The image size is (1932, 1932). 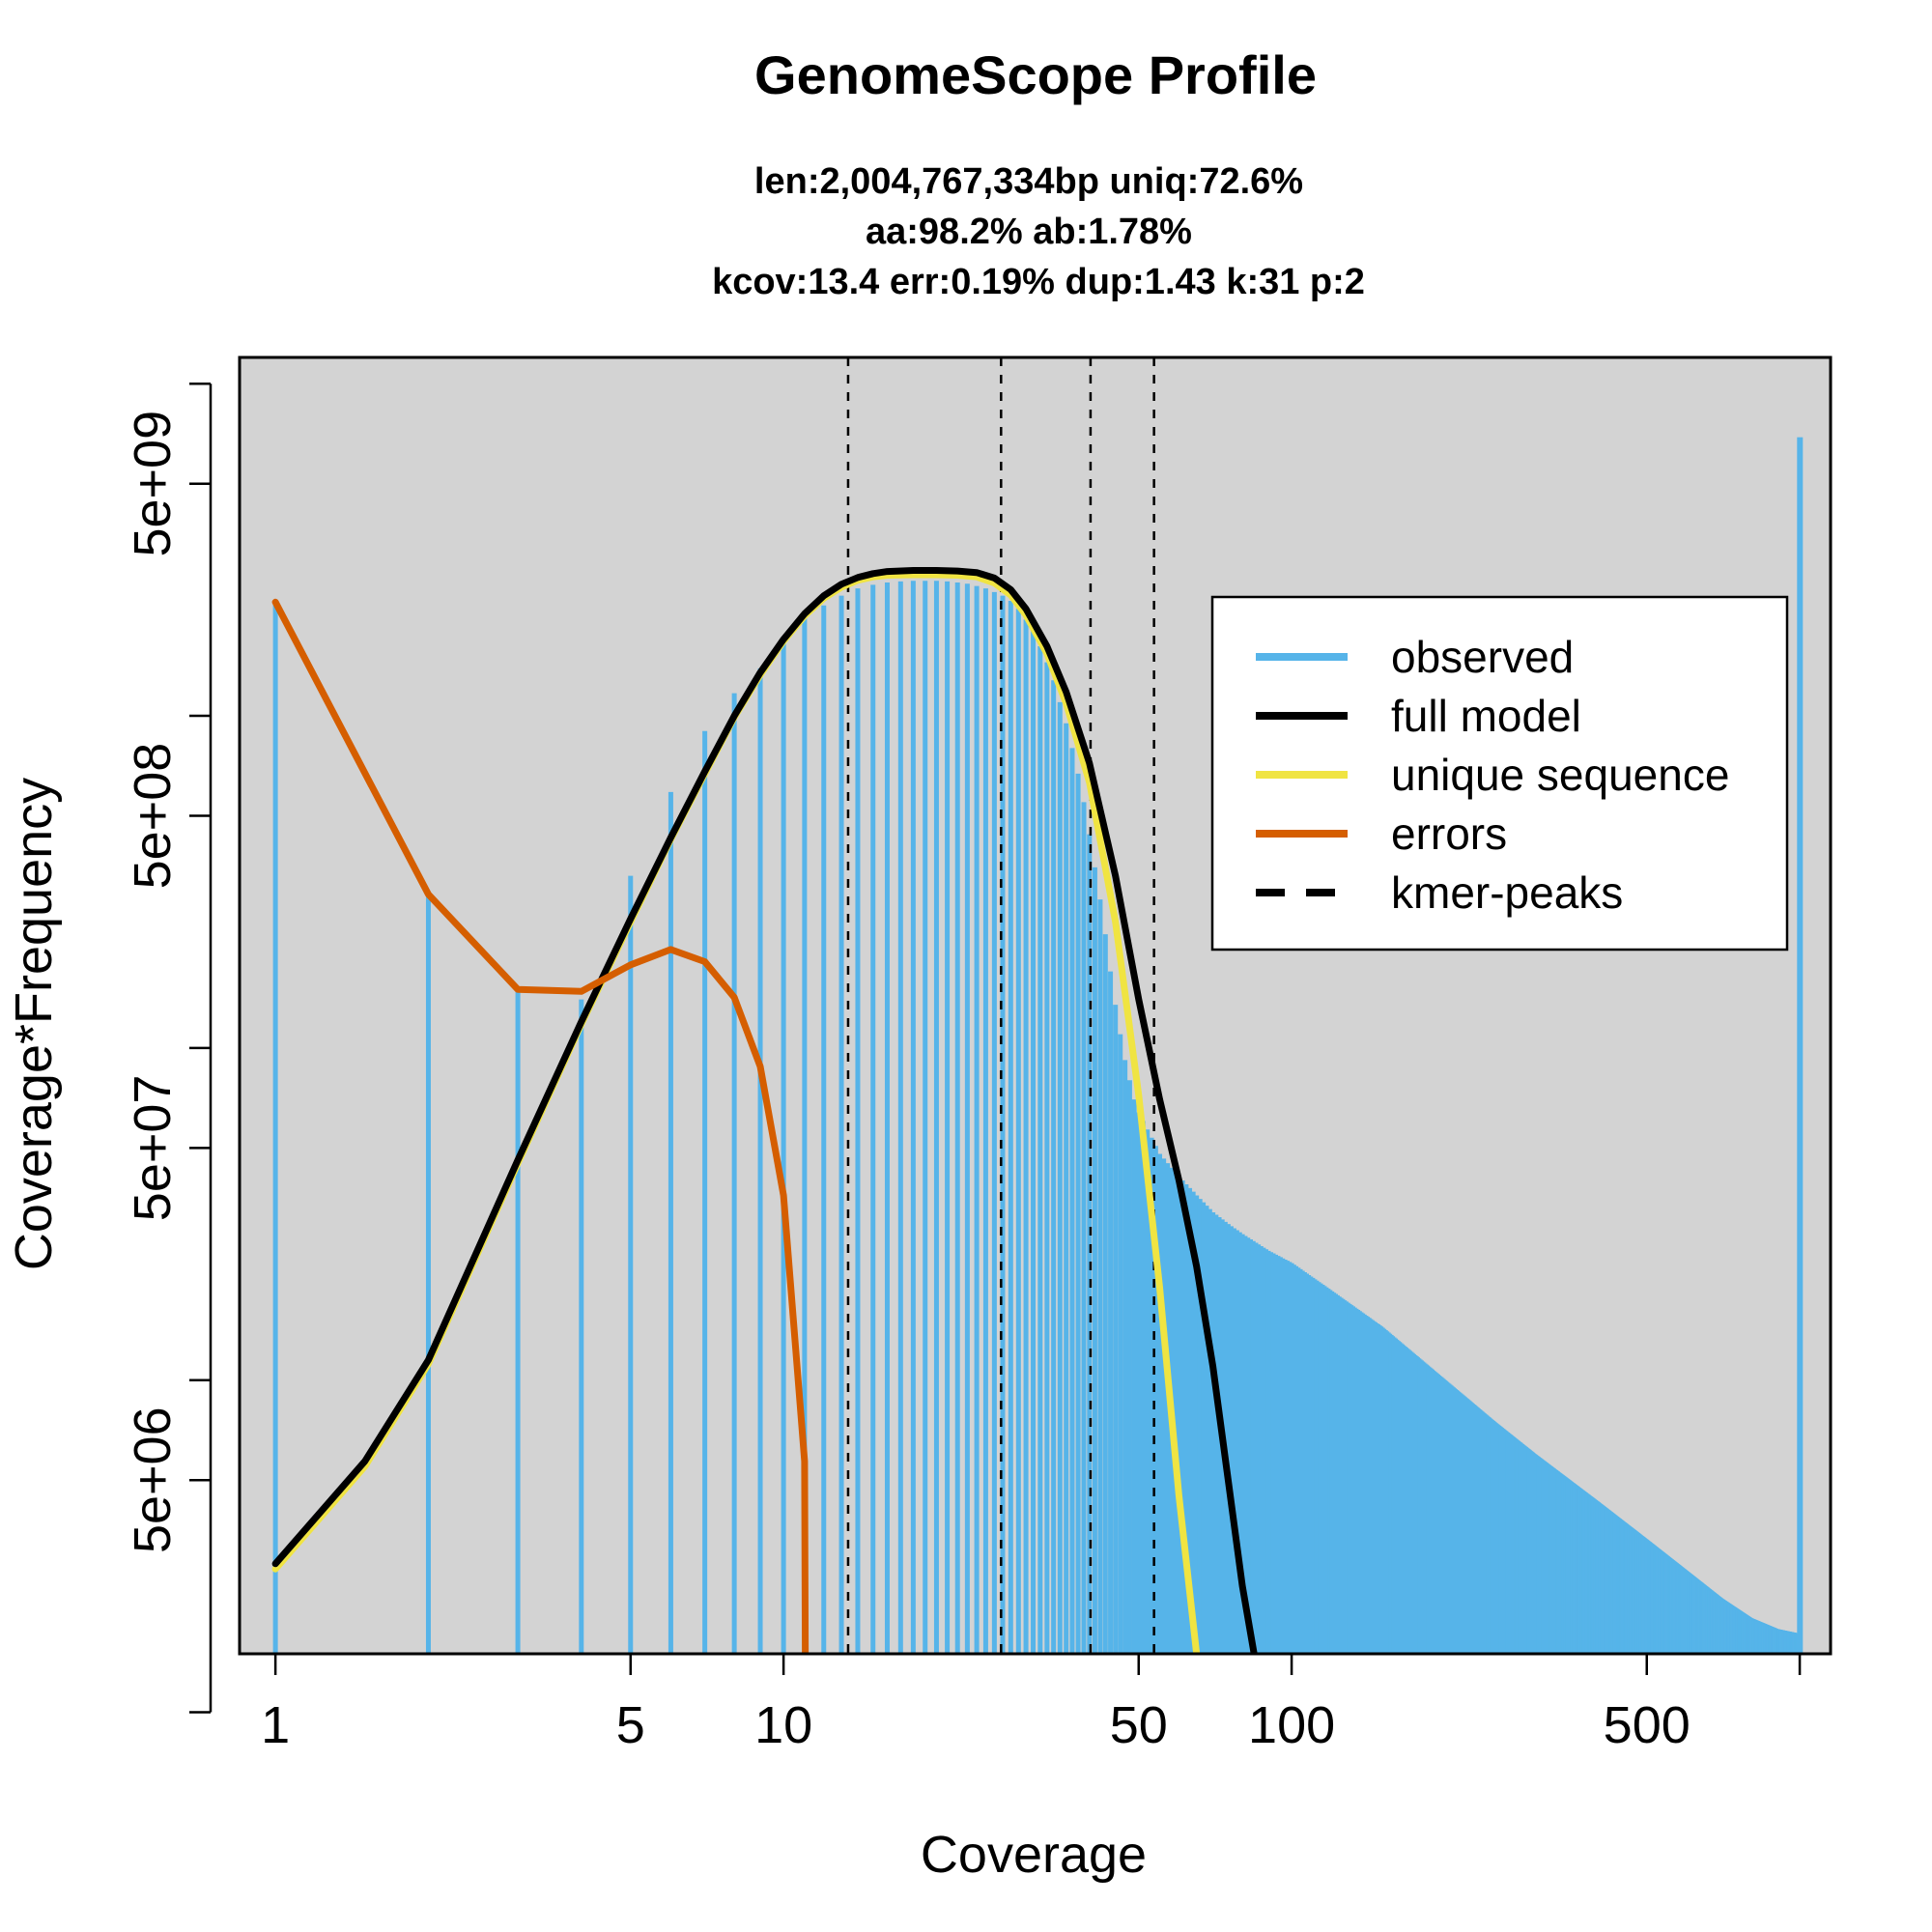 What do you see at coordinates (1038, 282) in the screenshot?
I see `chart-subtitle-line-3: kcov:13.4 err:0.19% dup:1.43 k:31 p:2` at bounding box center [1038, 282].